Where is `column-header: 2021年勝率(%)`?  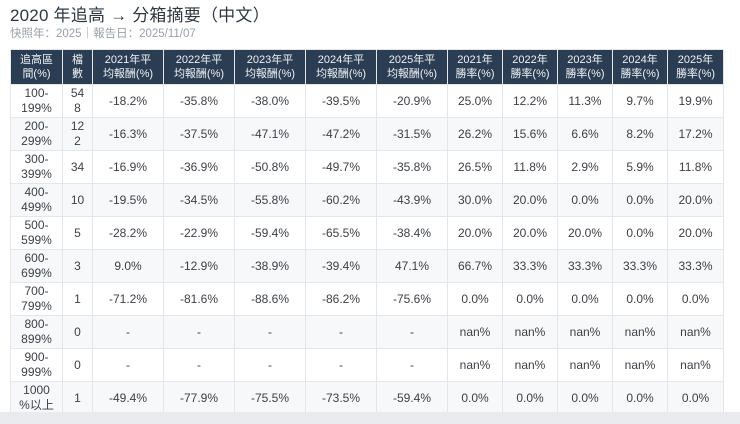 column-header: 2021年勝率(%) is located at coordinates (475, 67).